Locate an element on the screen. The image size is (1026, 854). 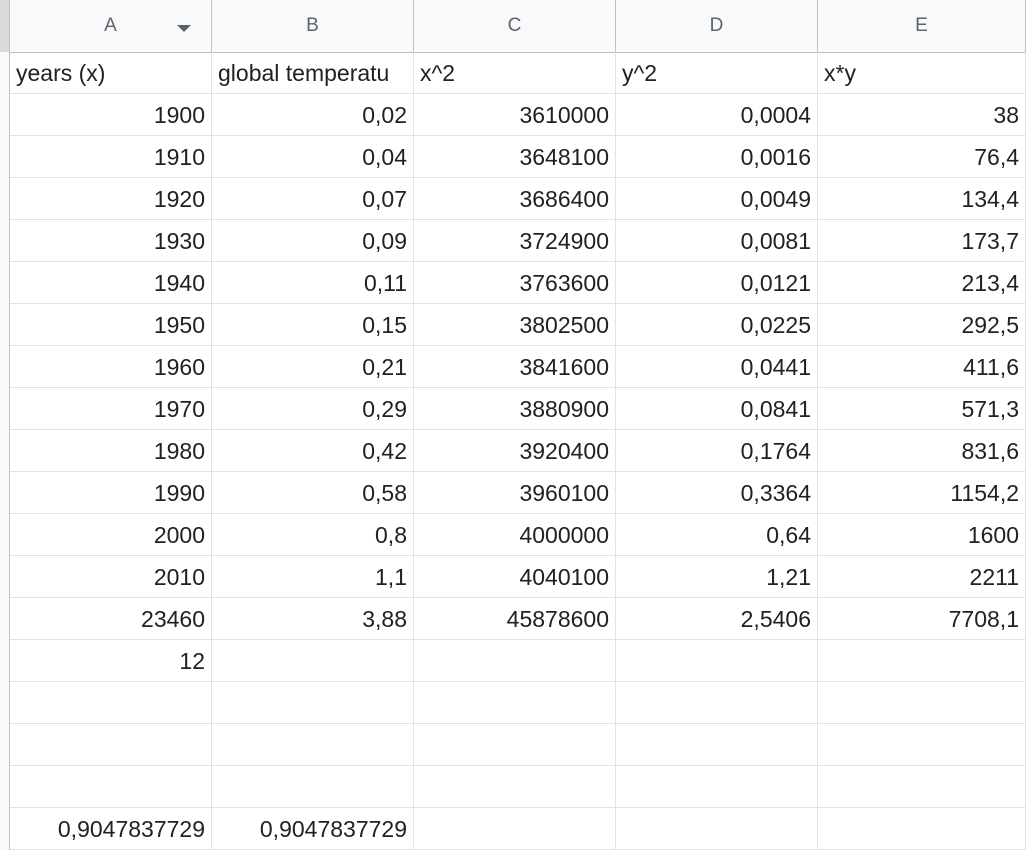
cell-d: 0,0841 is located at coordinates (717, 409).